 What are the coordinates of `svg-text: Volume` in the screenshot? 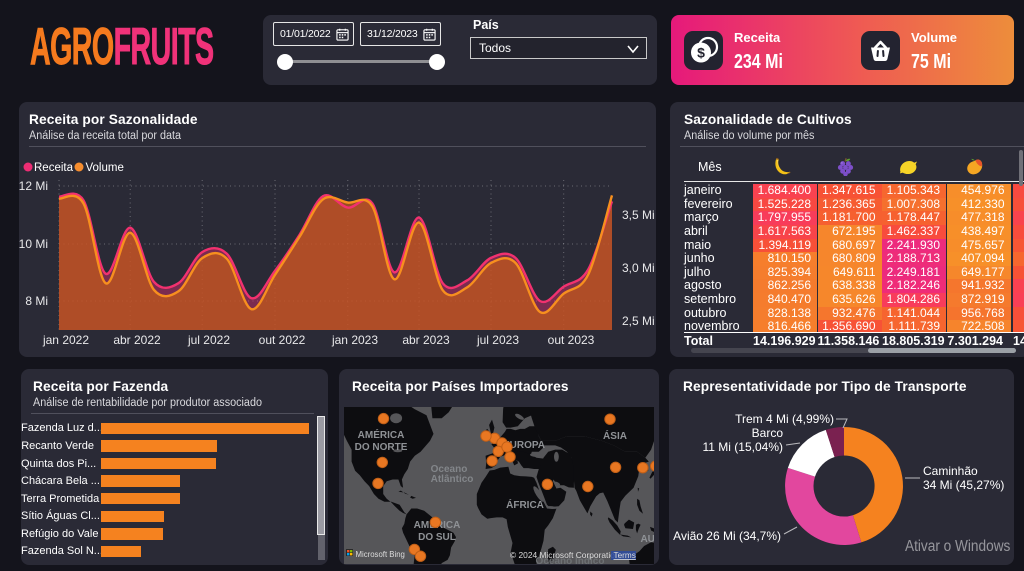 It's located at (105, 168).